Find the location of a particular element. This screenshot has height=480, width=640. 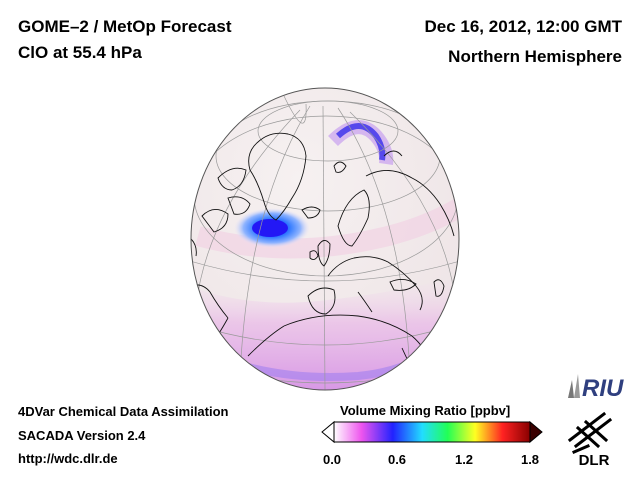

footer-url: http://wdc.dlr.de is located at coordinates (68, 458).